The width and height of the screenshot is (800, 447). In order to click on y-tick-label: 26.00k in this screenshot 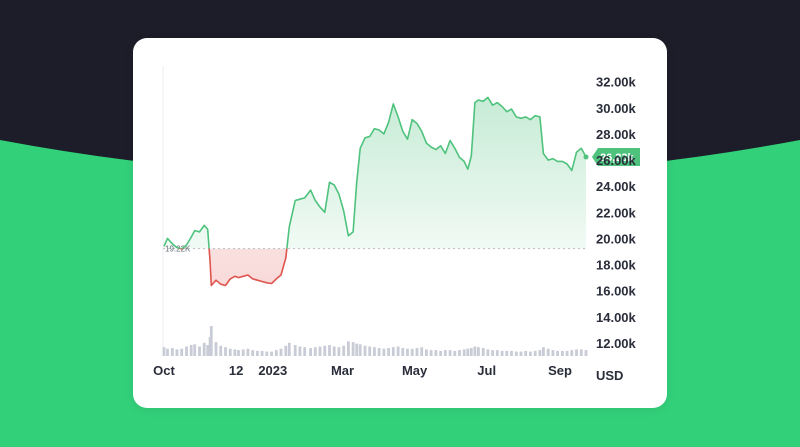, I will do `click(616, 160)`.